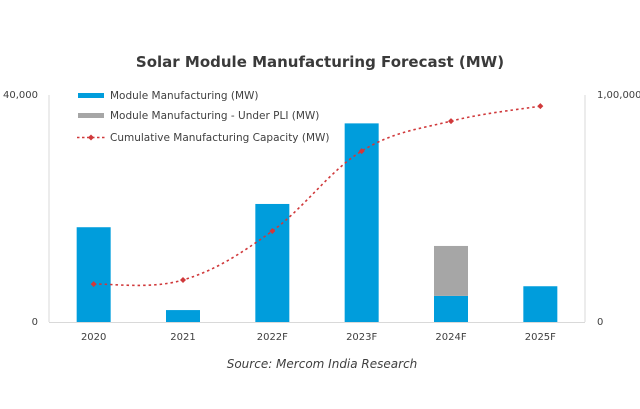  What do you see at coordinates (600, 322) in the screenshot?
I see `right-axis-tick-zero: 0` at bounding box center [600, 322].